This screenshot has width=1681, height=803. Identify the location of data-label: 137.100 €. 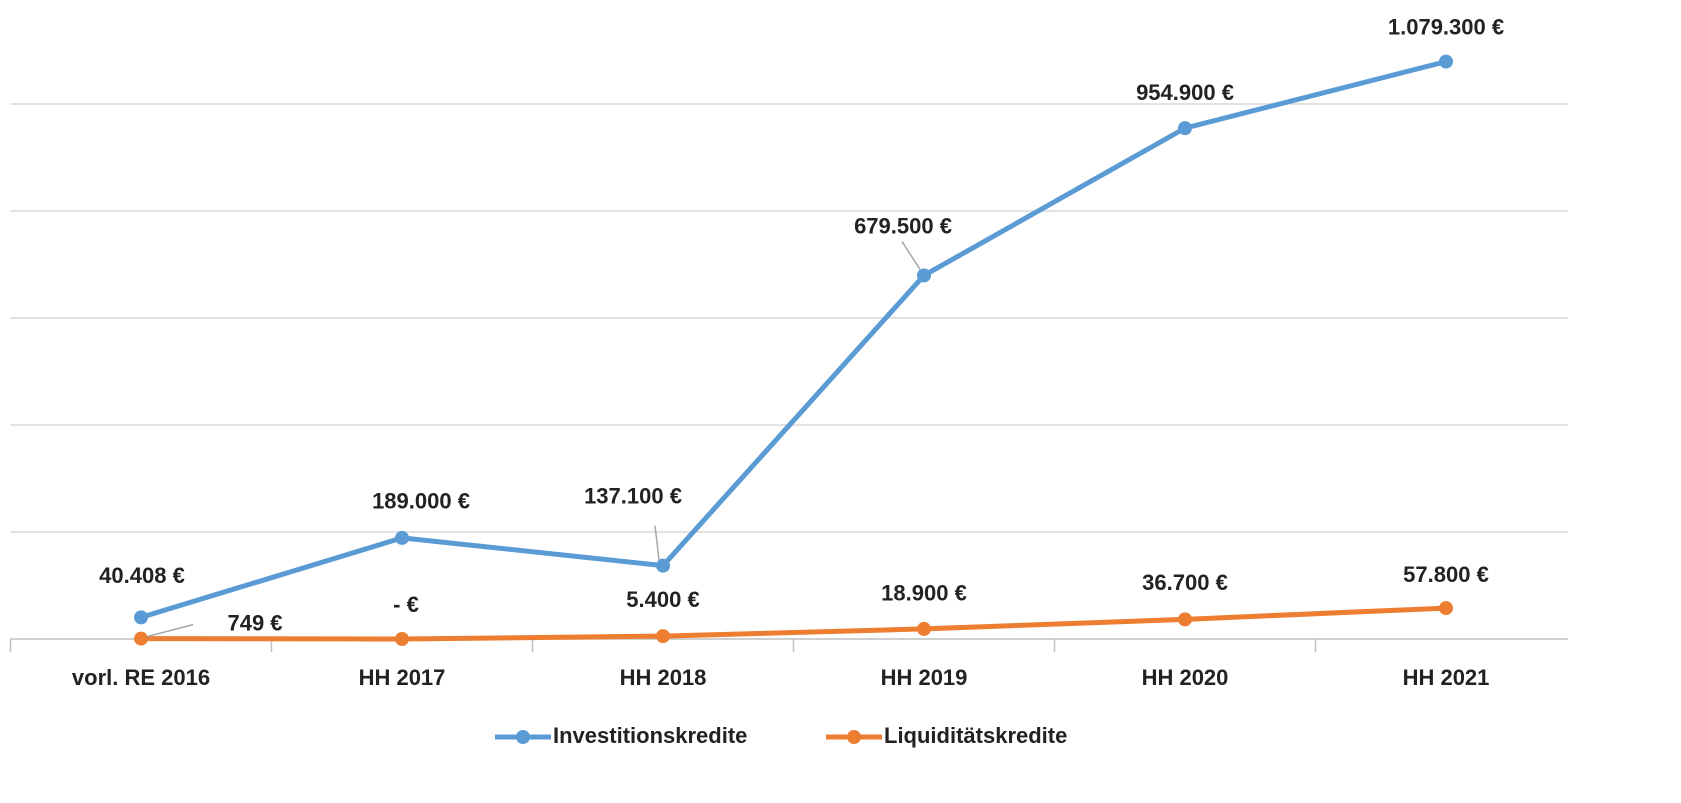
(633, 495).